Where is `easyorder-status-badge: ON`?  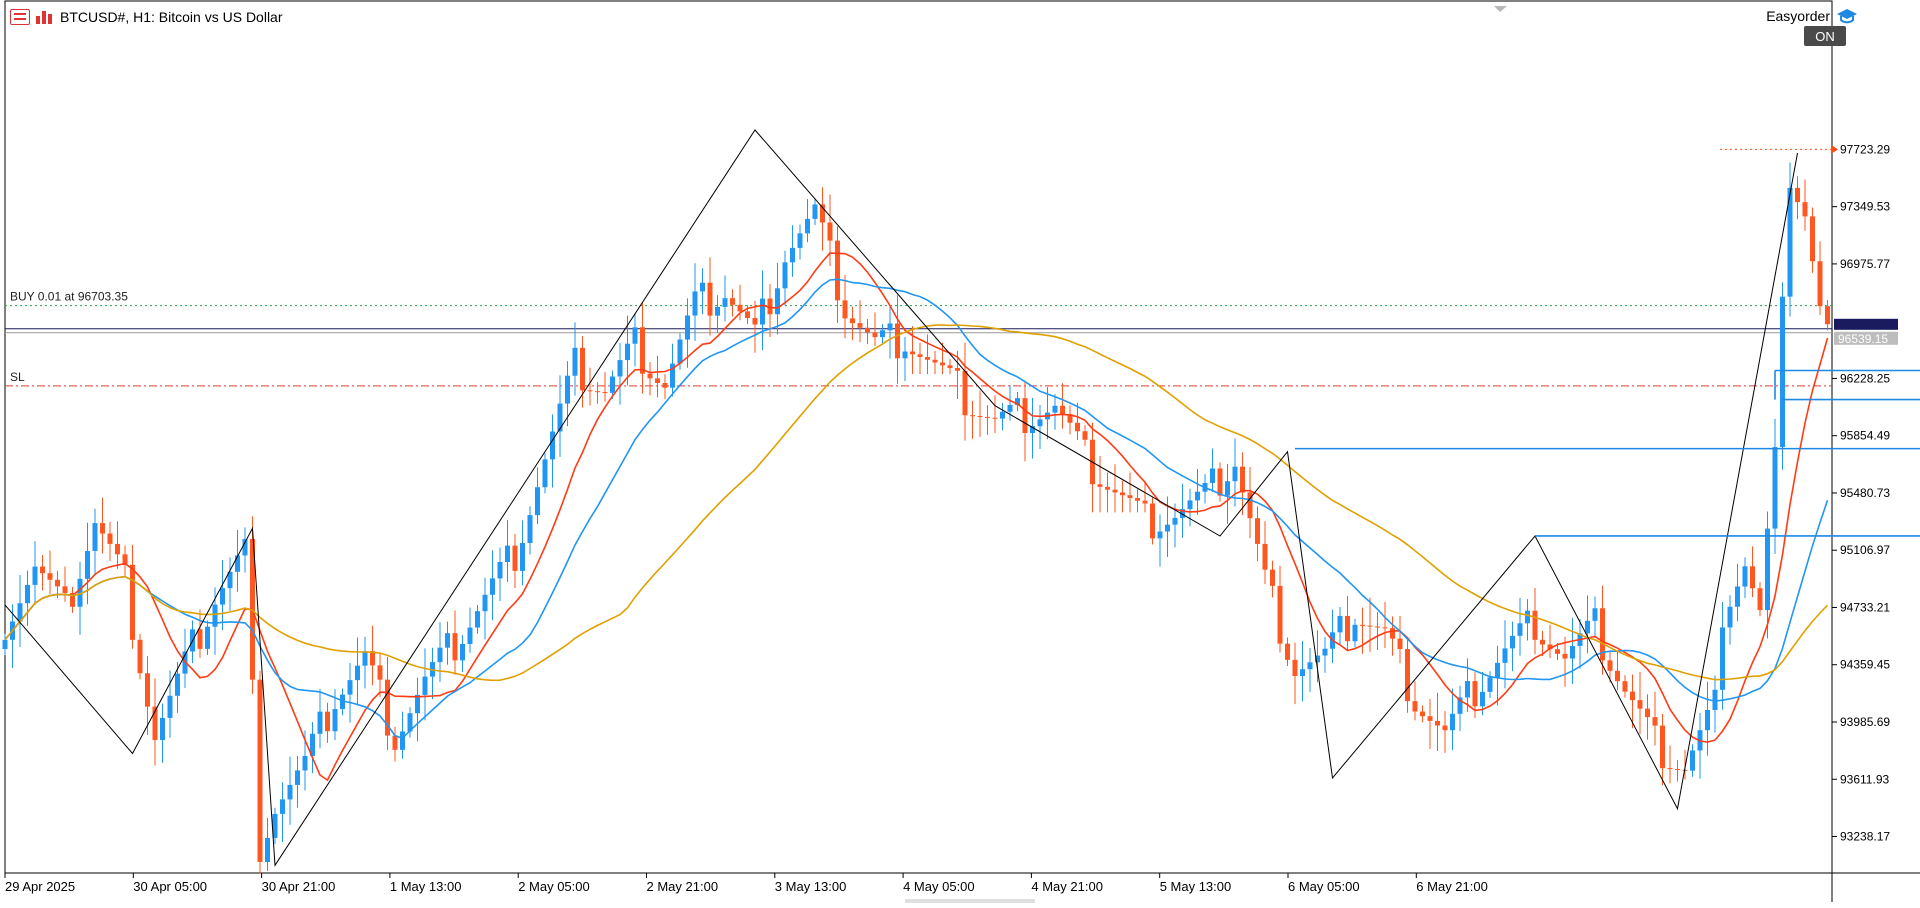 easyorder-status-badge: ON is located at coordinates (1825, 36).